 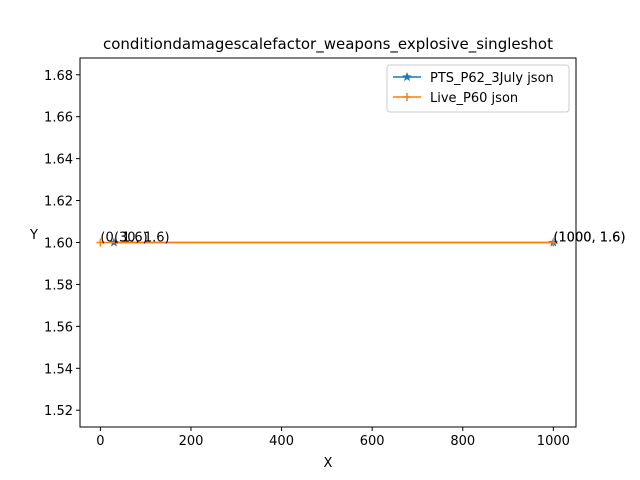 I want to click on x-tick-label: 1000, so click(x=553, y=441).